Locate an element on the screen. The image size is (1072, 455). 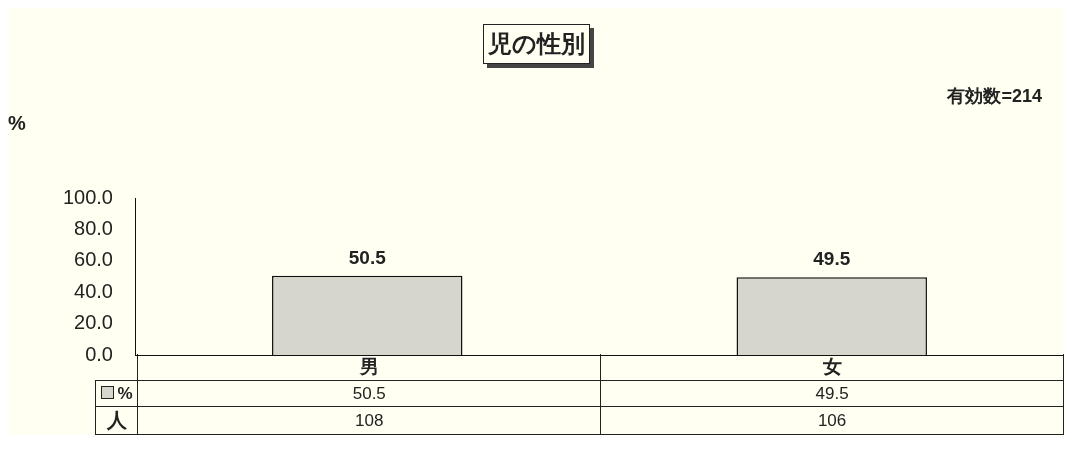
y-tick-label: 0.0 is located at coordinates (99, 353).